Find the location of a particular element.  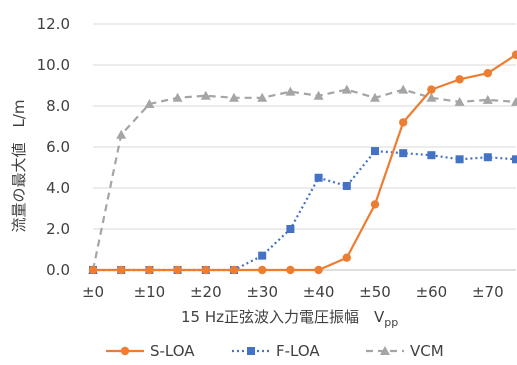

y-tick-label: 4.0 is located at coordinates (58, 188).